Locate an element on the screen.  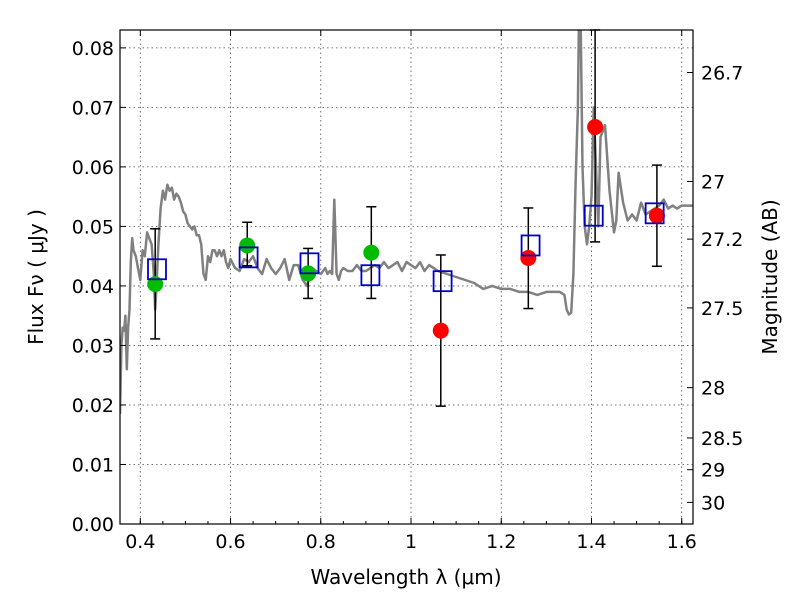
right-tick-label: 26.7 is located at coordinates (722, 74).